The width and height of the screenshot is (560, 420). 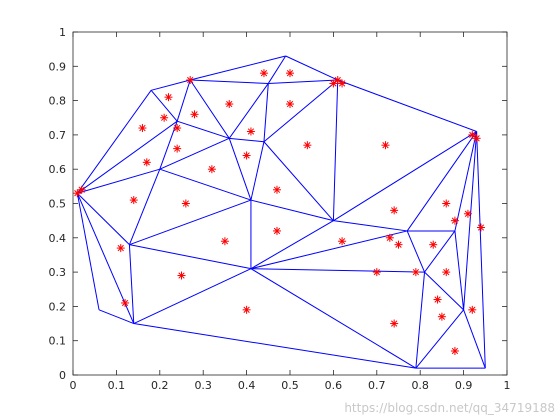 I want to click on y-tick-label: 0.6, so click(x=58, y=169).